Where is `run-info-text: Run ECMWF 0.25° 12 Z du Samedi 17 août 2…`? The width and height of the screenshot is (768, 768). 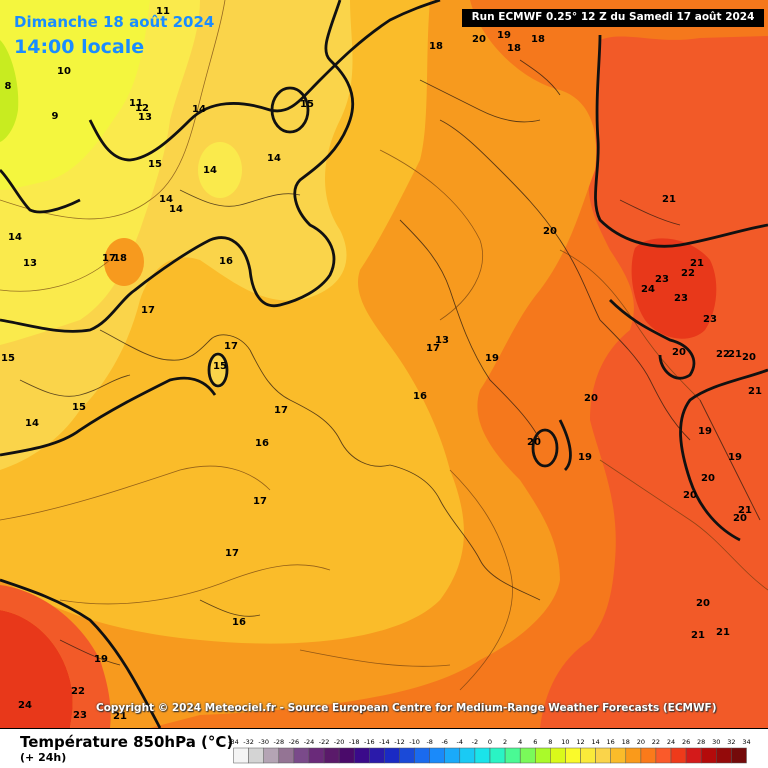 run-info-text: Run ECMWF 0.25° 12 Z du Samedi 17 août 2… is located at coordinates (613, 17).